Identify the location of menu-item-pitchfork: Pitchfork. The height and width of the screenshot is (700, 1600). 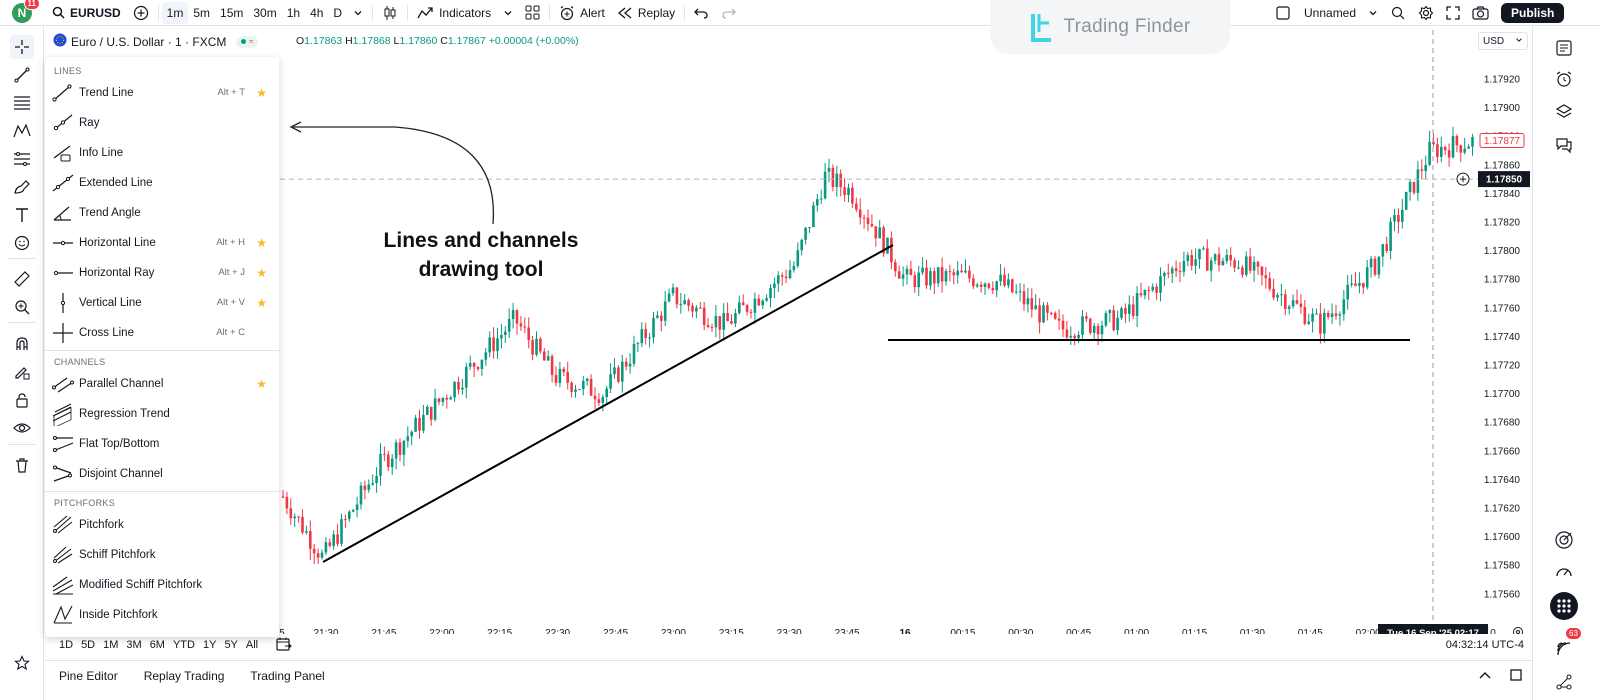
(162, 524).